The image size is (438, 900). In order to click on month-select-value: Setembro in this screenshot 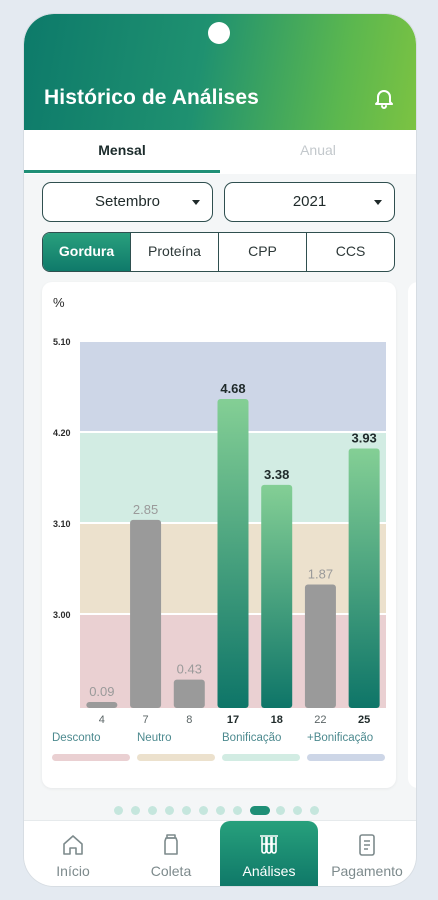, I will do `click(127, 201)`.